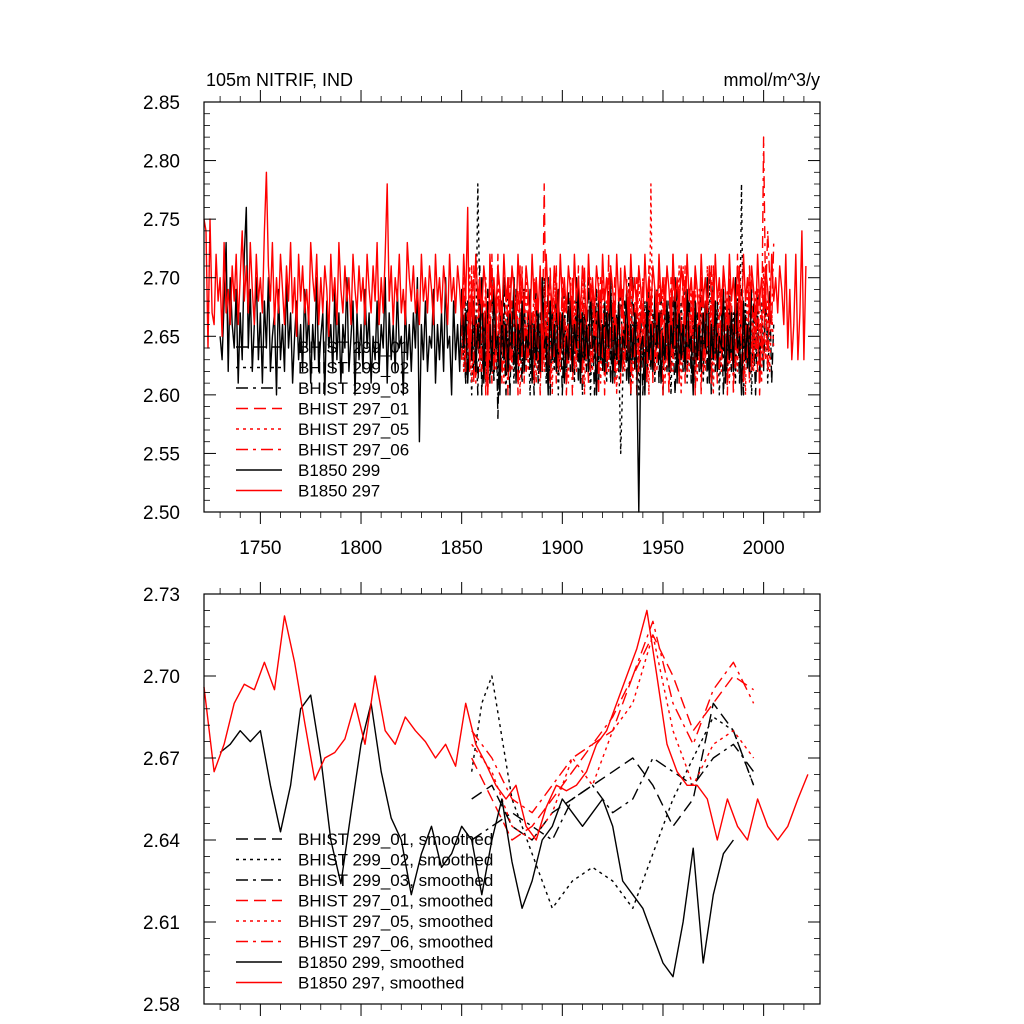 Image resolution: width=1024 pixels, height=1024 pixels. I want to click on y-tick-label: 2.73, so click(161, 595).